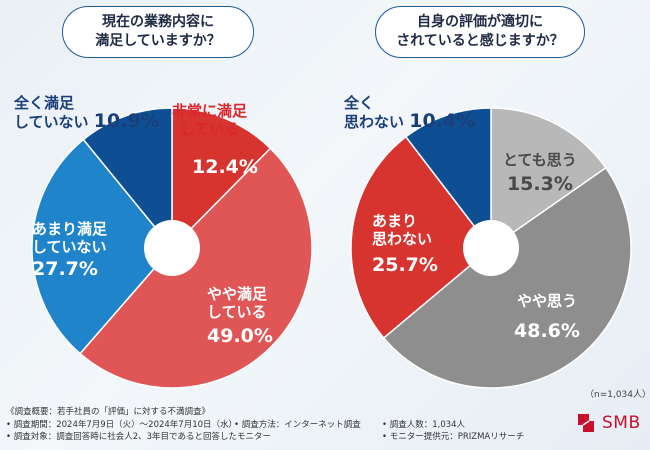  I want to click on smb-logo: SMB, so click(608, 423).